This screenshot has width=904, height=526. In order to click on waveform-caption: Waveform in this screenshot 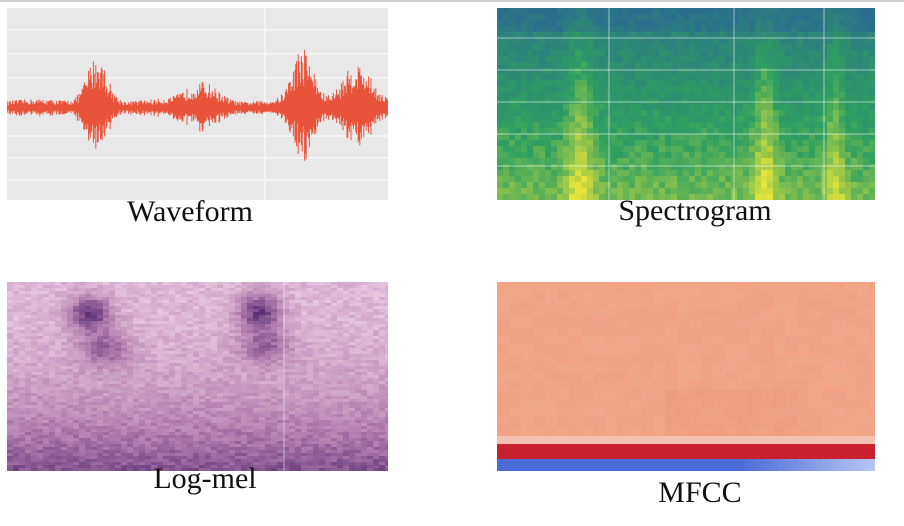, I will do `click(190, 211)`.